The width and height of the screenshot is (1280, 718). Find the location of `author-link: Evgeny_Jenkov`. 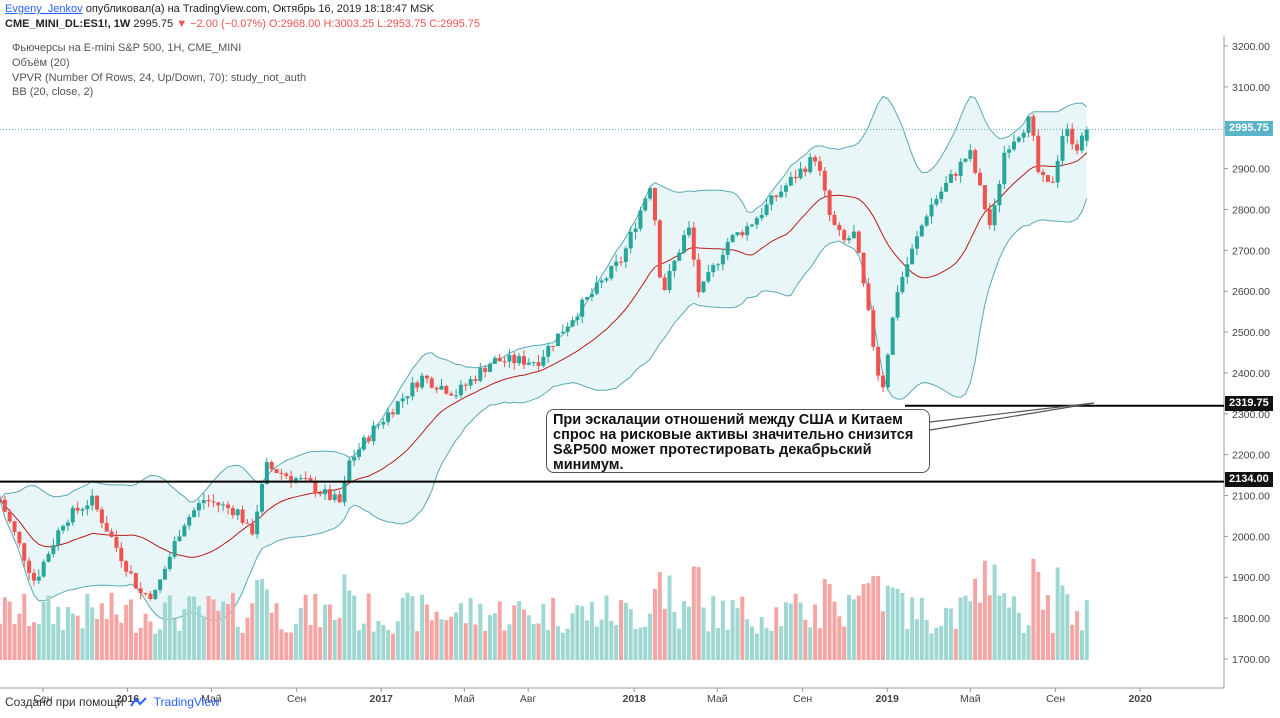

author-link: Evgeny_Jenkov is located at coordinates (44, 9).